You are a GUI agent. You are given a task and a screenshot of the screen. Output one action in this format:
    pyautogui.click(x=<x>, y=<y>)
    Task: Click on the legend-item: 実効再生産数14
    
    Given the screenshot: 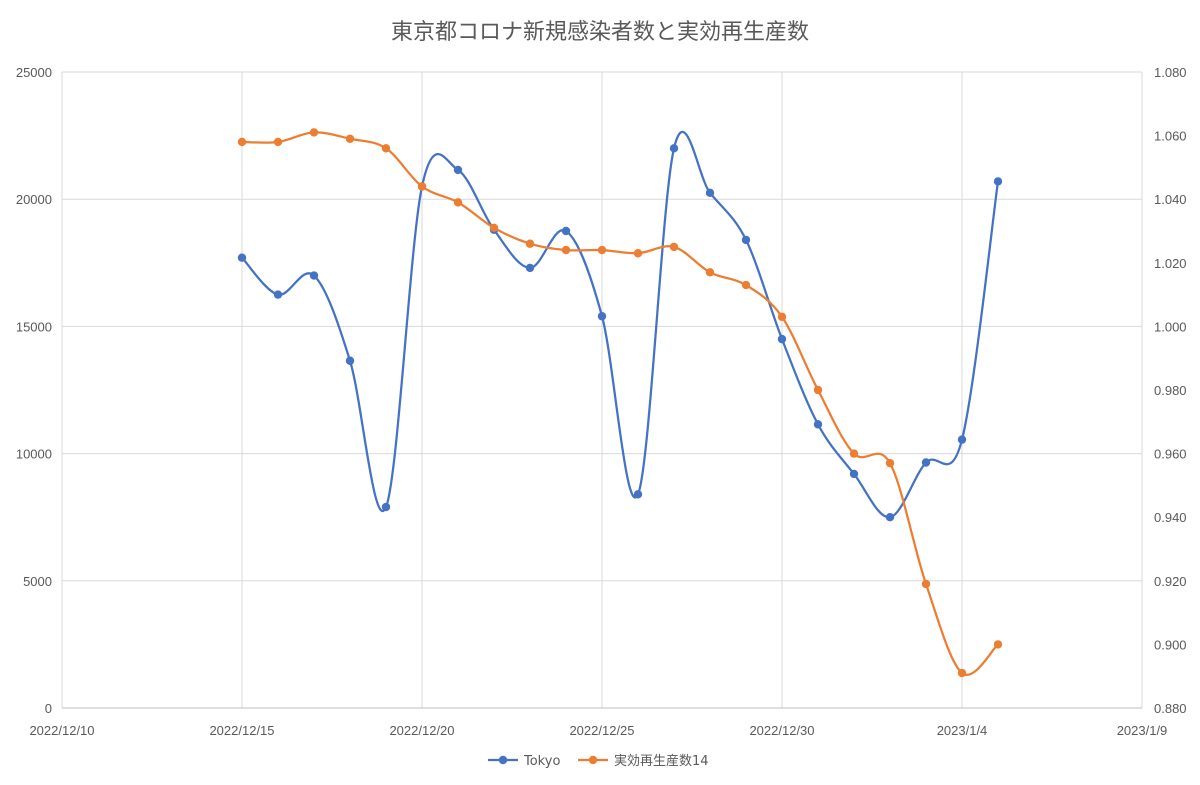 What is the action you would take?
    pyautogui.click(x=643, y=761)
    